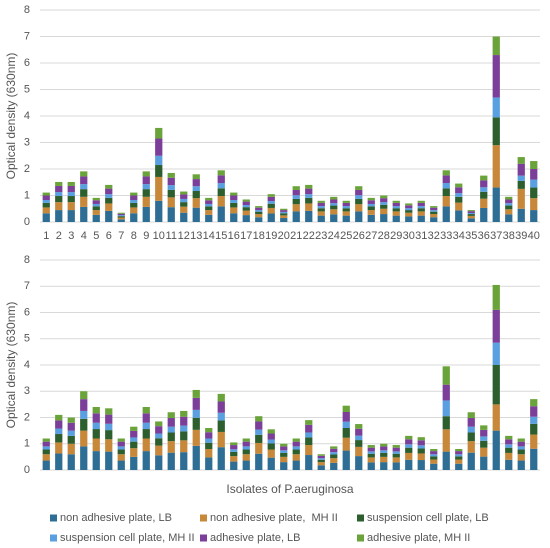 The width and height of the screenshot is (550, 548). I want to click on x-tick-label: 23, so click(321, 236).